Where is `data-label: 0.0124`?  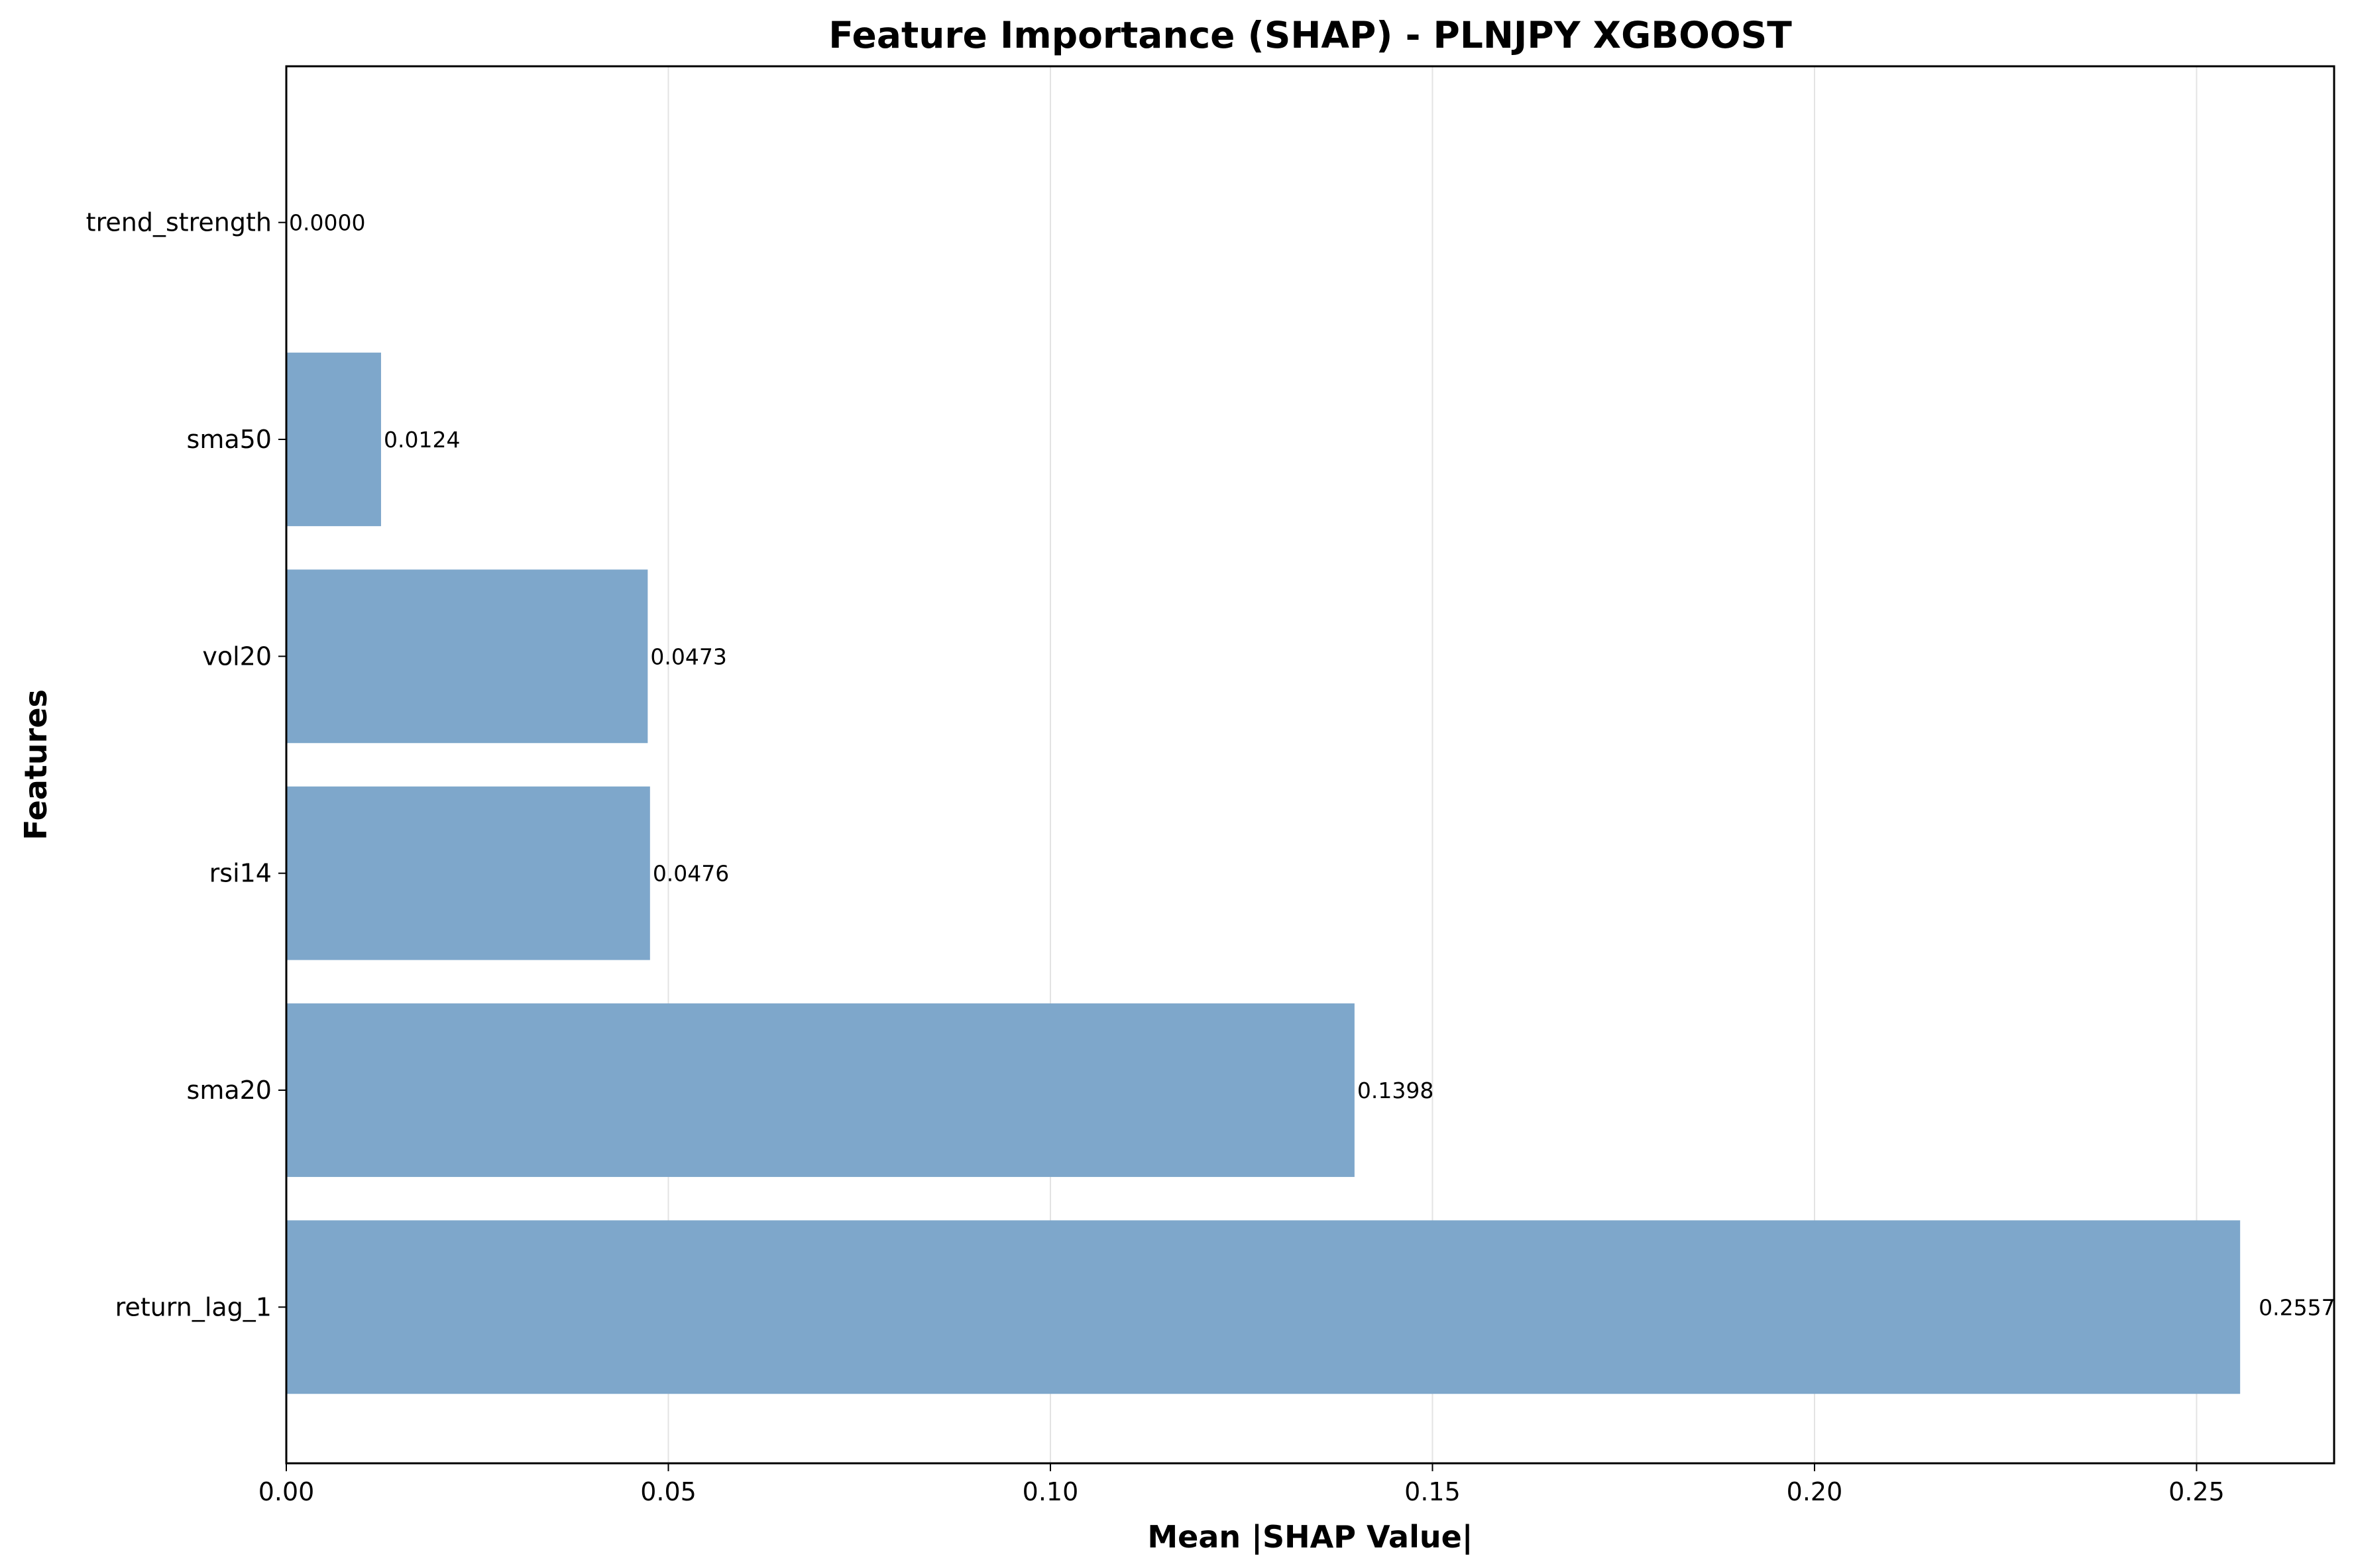
data-label: 0.0124 is located at coordinates (422, 440).